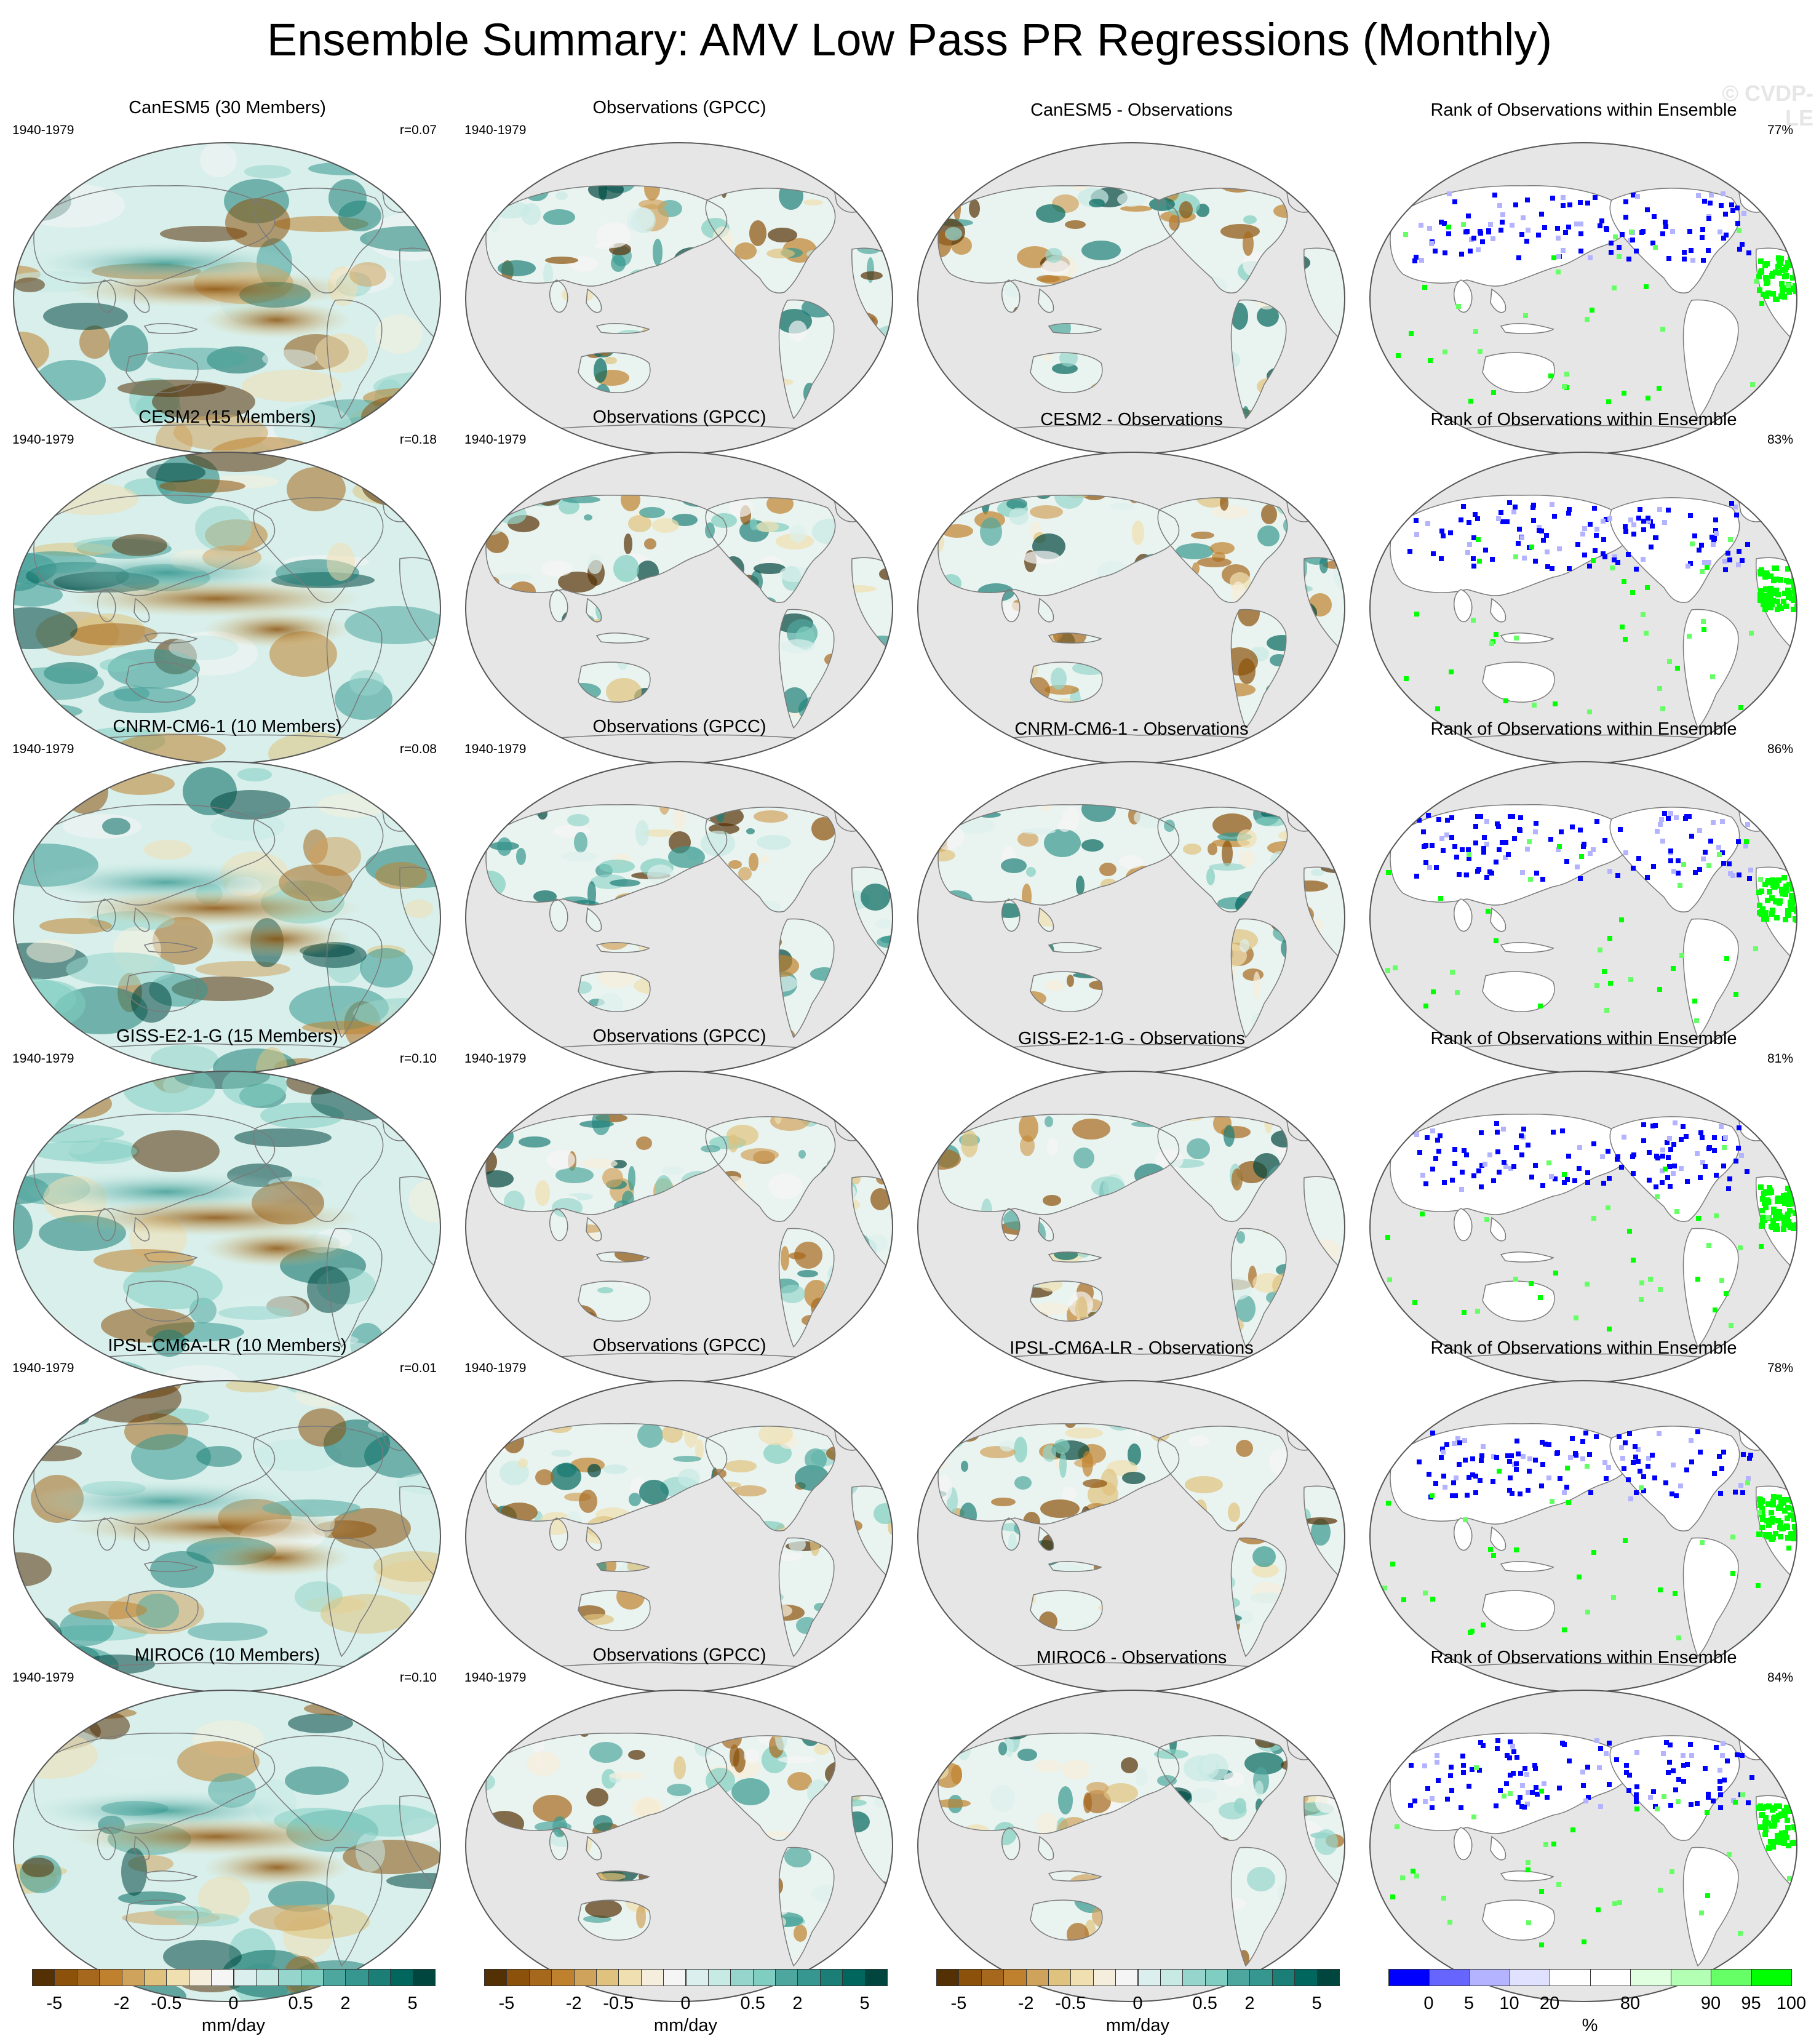 The height and width of the screenshot is (2044, 1819). What do you see at coordinates (227, 1036) in the screenshot?
I see `ensemble-panel-title: GISS-E2-1-G (15 Members)` at bounding box center [227, 1036].